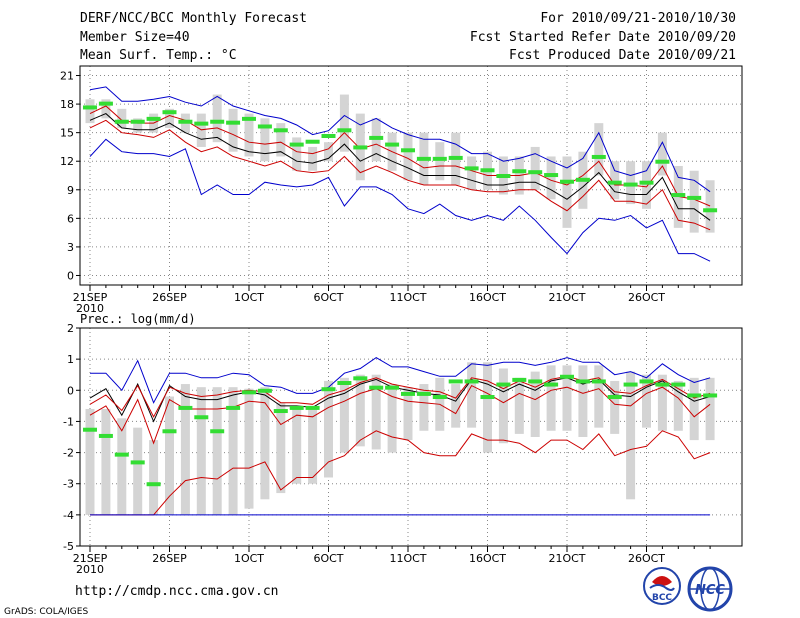 The image size is (800, 618). What do you see at coordinates (67, 133) in the screenshot?
I see `y-tick-label: 15` at bounding box center [67, 133].